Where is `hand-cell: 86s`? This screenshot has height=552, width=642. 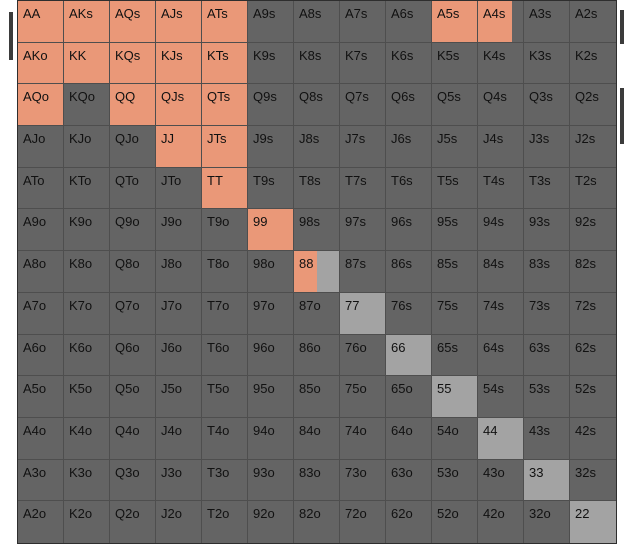 hand-cell: 86s is located at coordinates (409, 272).